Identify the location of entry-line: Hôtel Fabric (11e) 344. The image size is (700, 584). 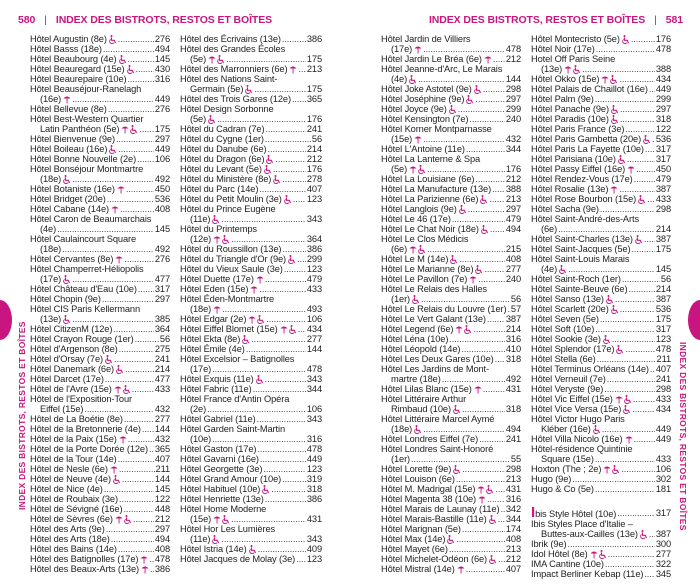
(251, 389).